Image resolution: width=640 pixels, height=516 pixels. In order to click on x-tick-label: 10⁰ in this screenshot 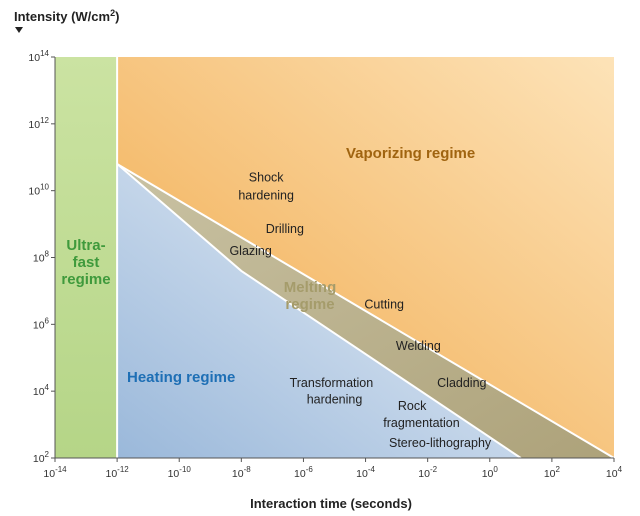, I will do `click(490, 472)`.